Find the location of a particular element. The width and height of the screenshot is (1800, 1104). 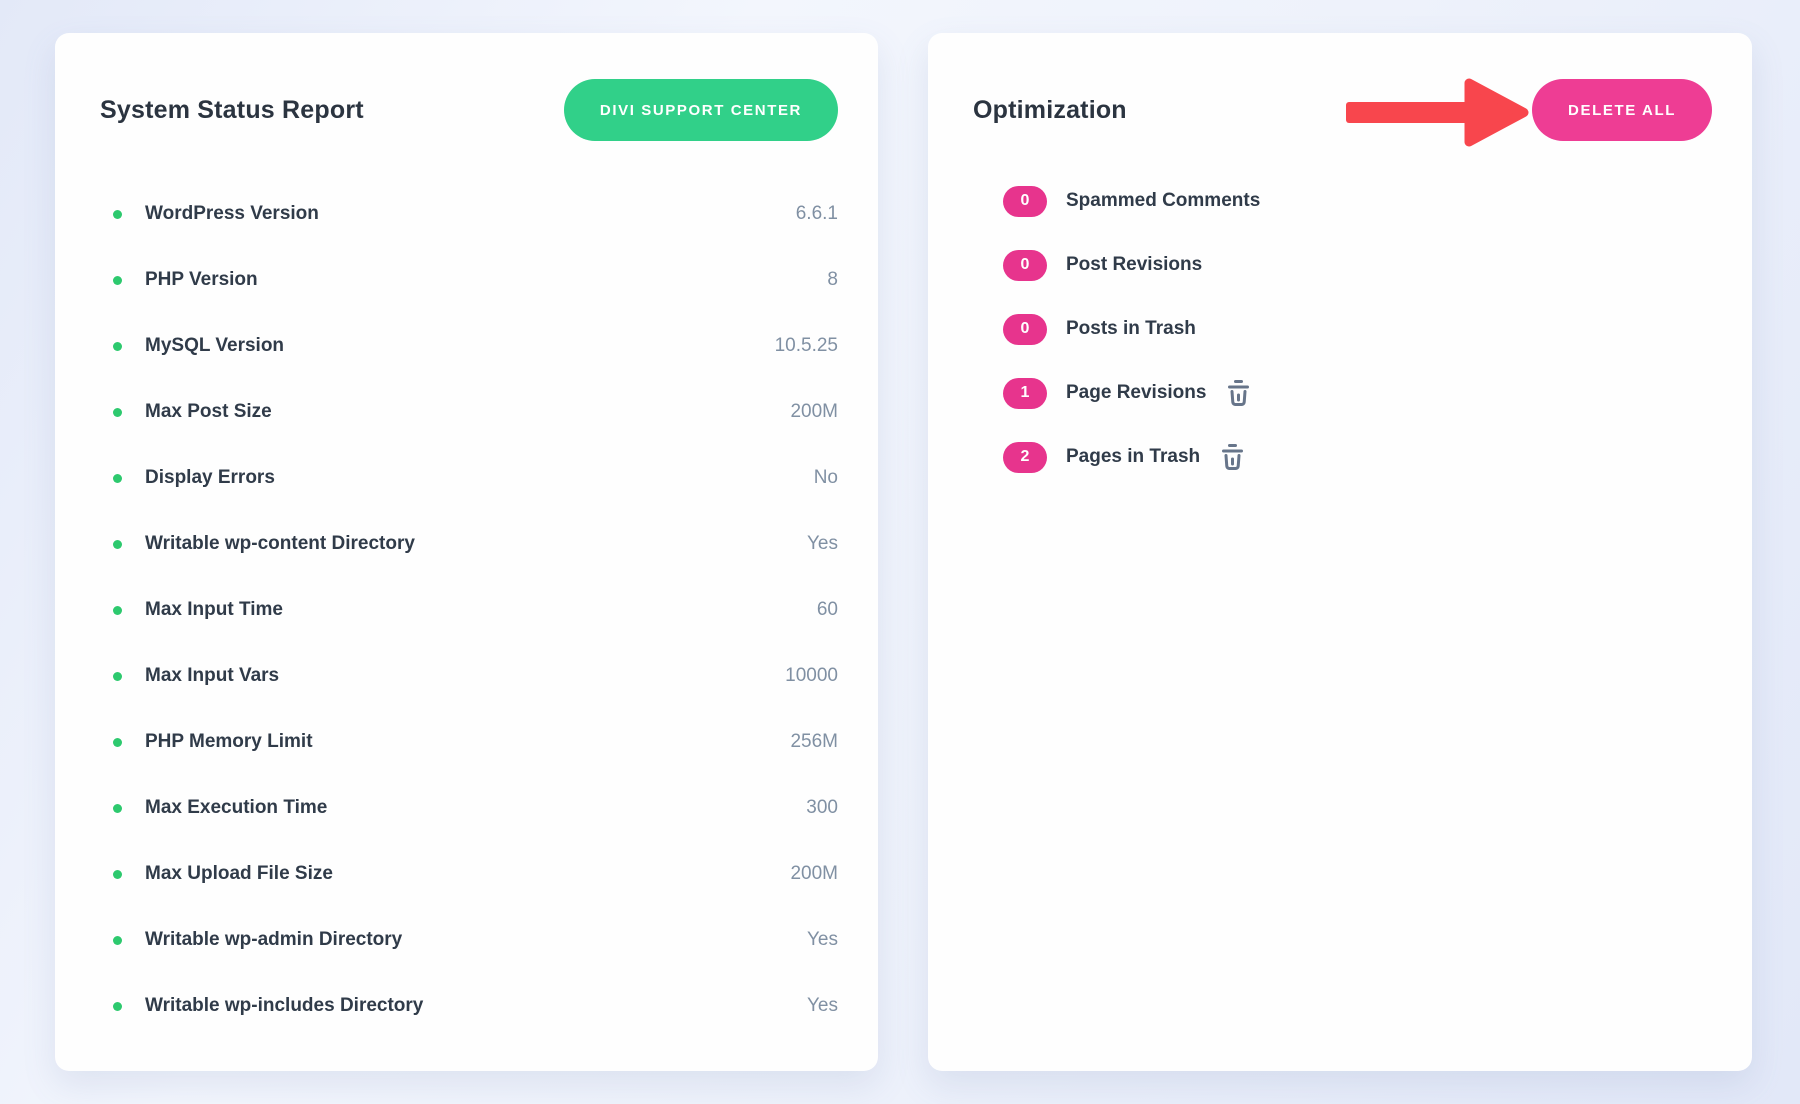

status-label: MySQL Version is located at coordinates (215, 345).